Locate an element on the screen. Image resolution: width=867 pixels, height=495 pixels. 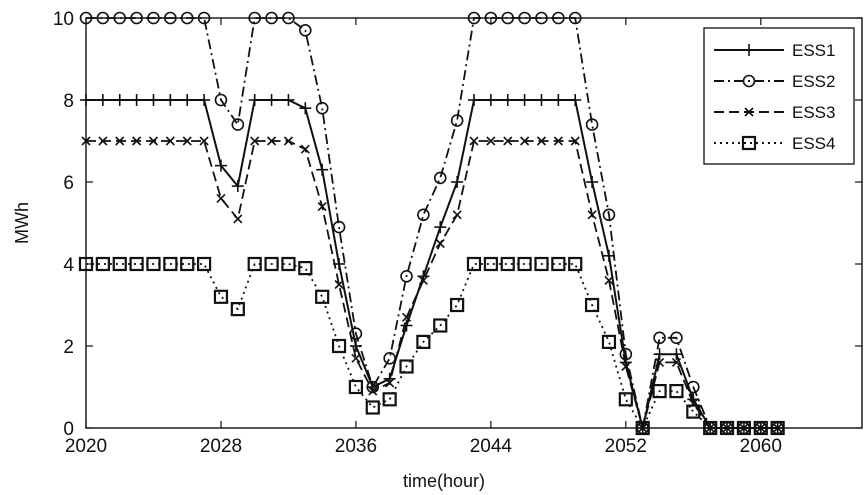
x-tick-label: 2028 is located at coordinates (221, 446).